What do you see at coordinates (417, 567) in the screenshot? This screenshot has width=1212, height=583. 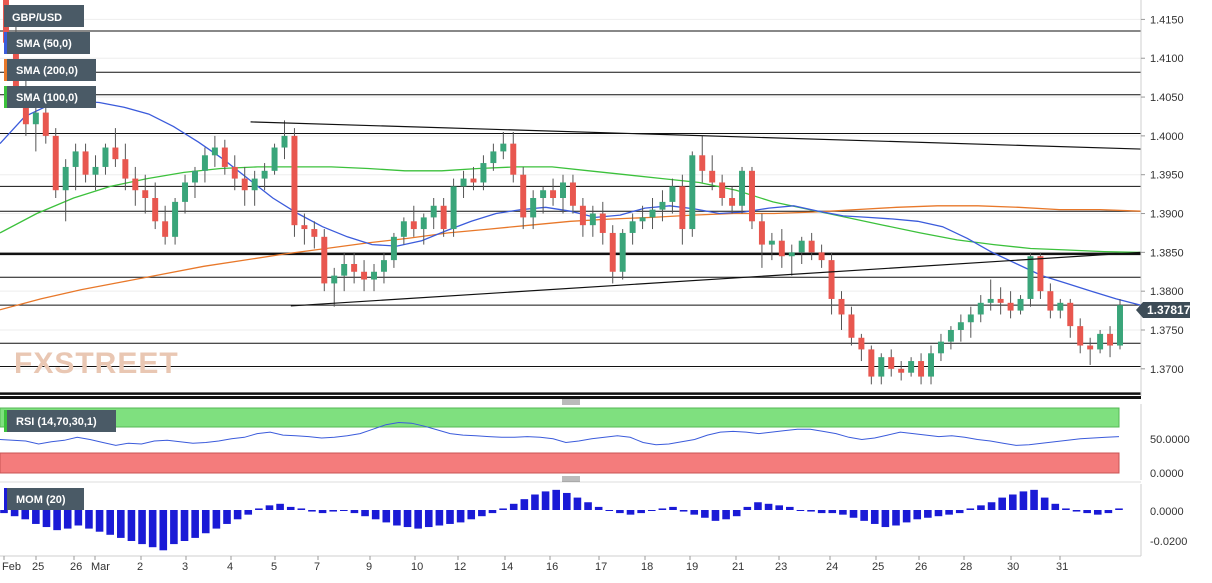 I see `time-tick-label: 10` at bounding box center [417, 567].